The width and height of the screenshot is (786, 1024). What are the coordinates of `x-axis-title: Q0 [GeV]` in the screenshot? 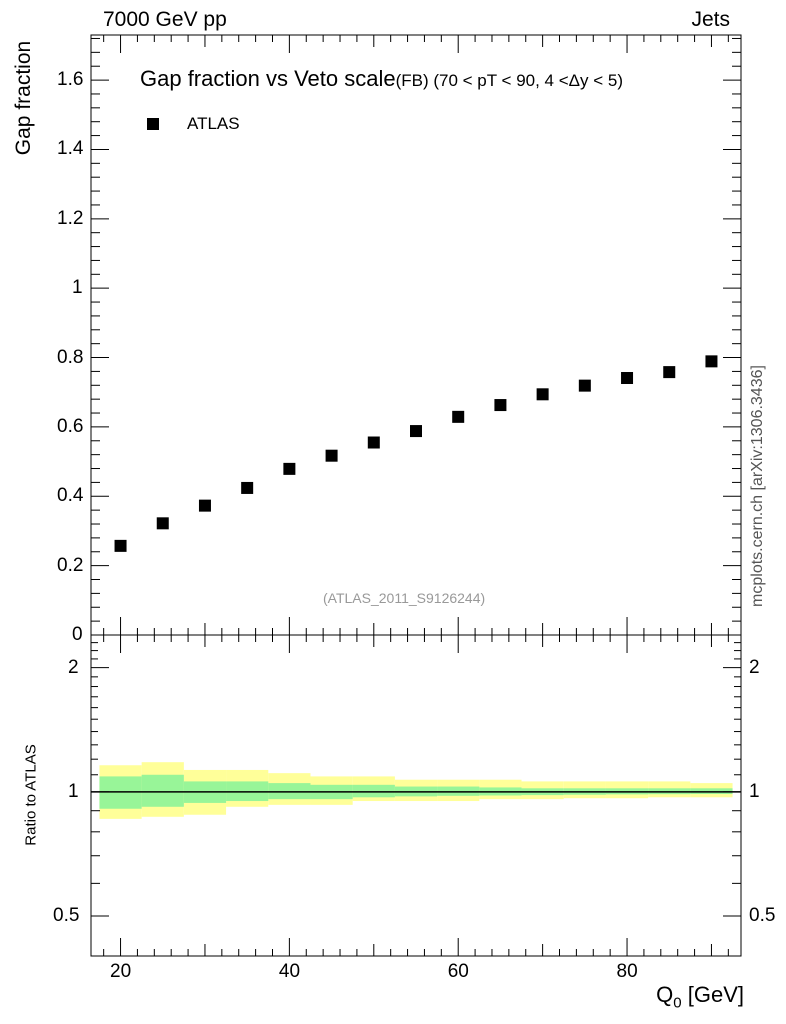 It's located at (700, 996).